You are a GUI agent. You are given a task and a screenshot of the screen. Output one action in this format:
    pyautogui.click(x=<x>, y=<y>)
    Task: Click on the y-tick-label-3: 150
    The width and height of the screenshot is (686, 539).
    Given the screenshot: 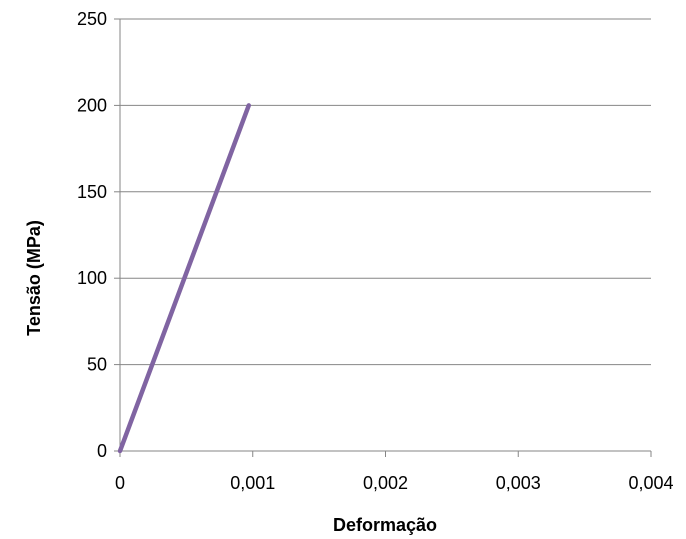 What is the action you would take?
    pyautogui.click(x=92, y=192)
    